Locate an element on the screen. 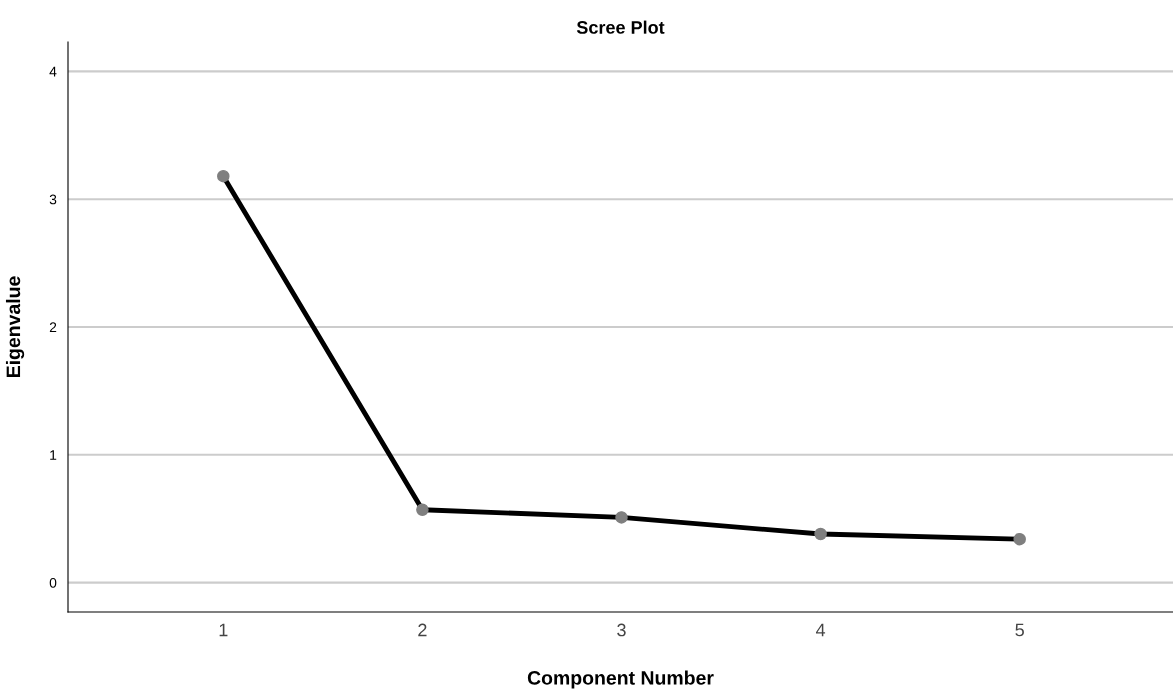  y-tick-label: 1 is located at coordinates (53, 455).